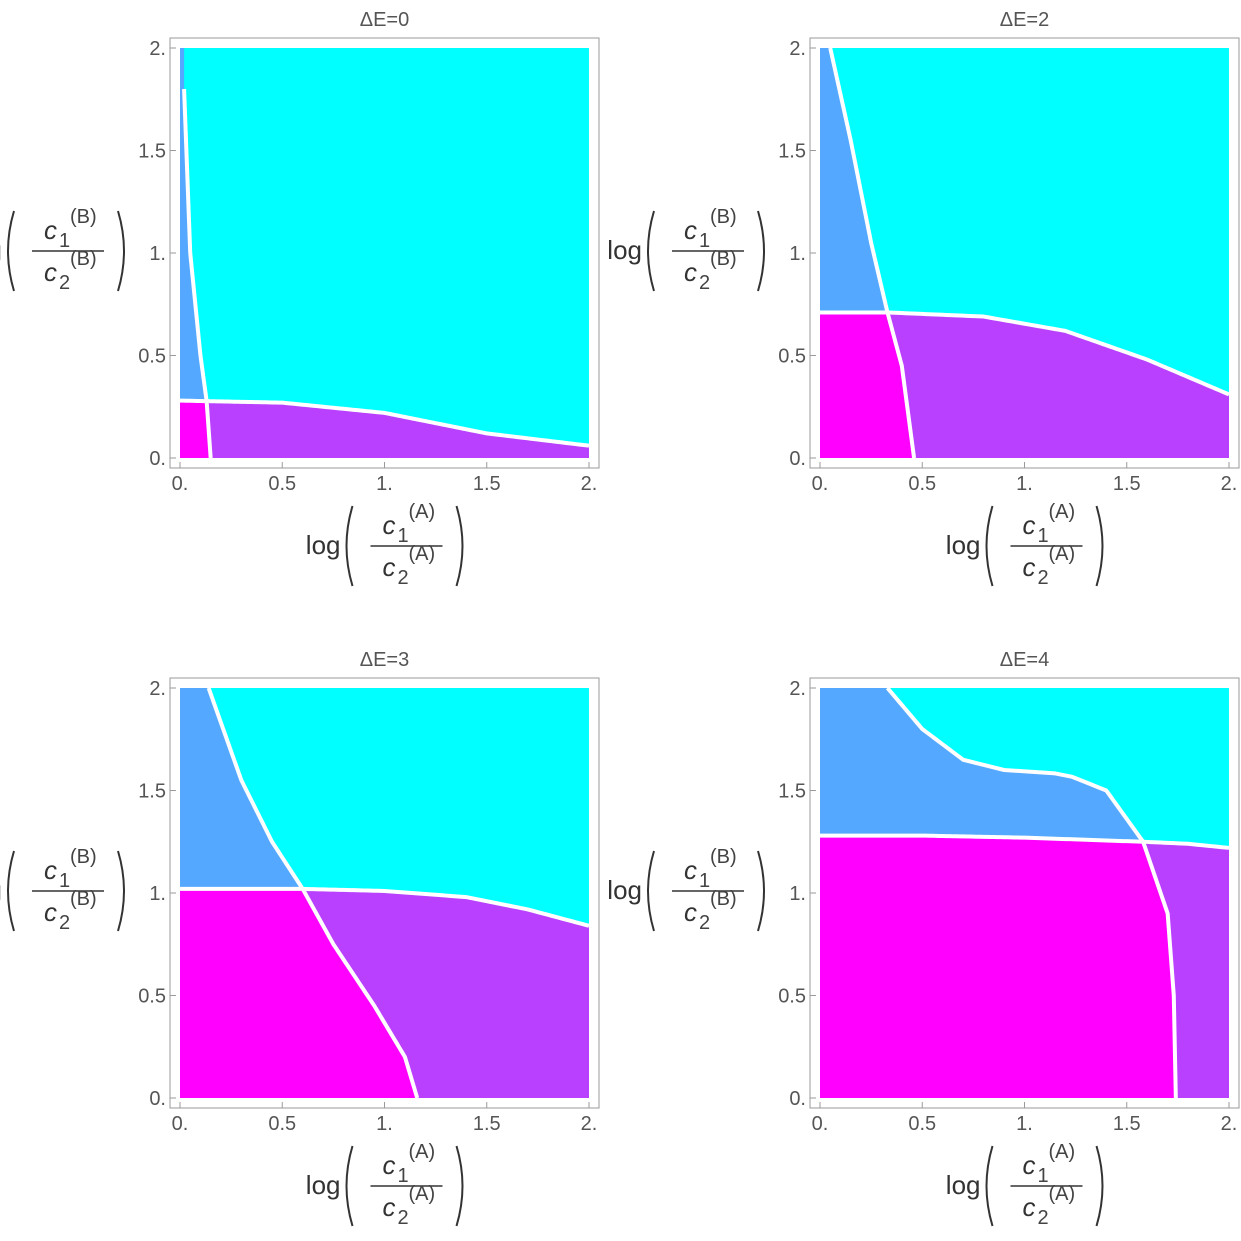 Image resolution: width=1241 pixels, height=1241 pixels. Describe the element at coordinates (385, 660) in the screenshot. I see `panel-title: ΔE=3` at that location.